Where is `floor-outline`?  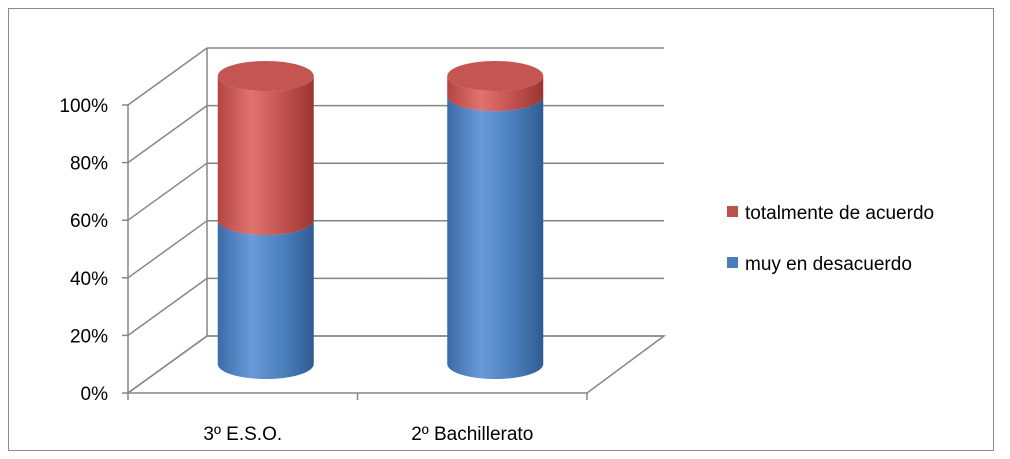 floor-outline is located at coordinates (397, 364).